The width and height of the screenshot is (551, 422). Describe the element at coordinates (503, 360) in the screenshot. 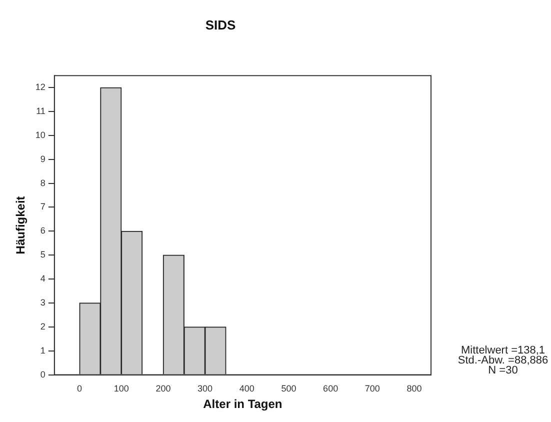

I see `text: Std.-Abw. =88,886` at that location.